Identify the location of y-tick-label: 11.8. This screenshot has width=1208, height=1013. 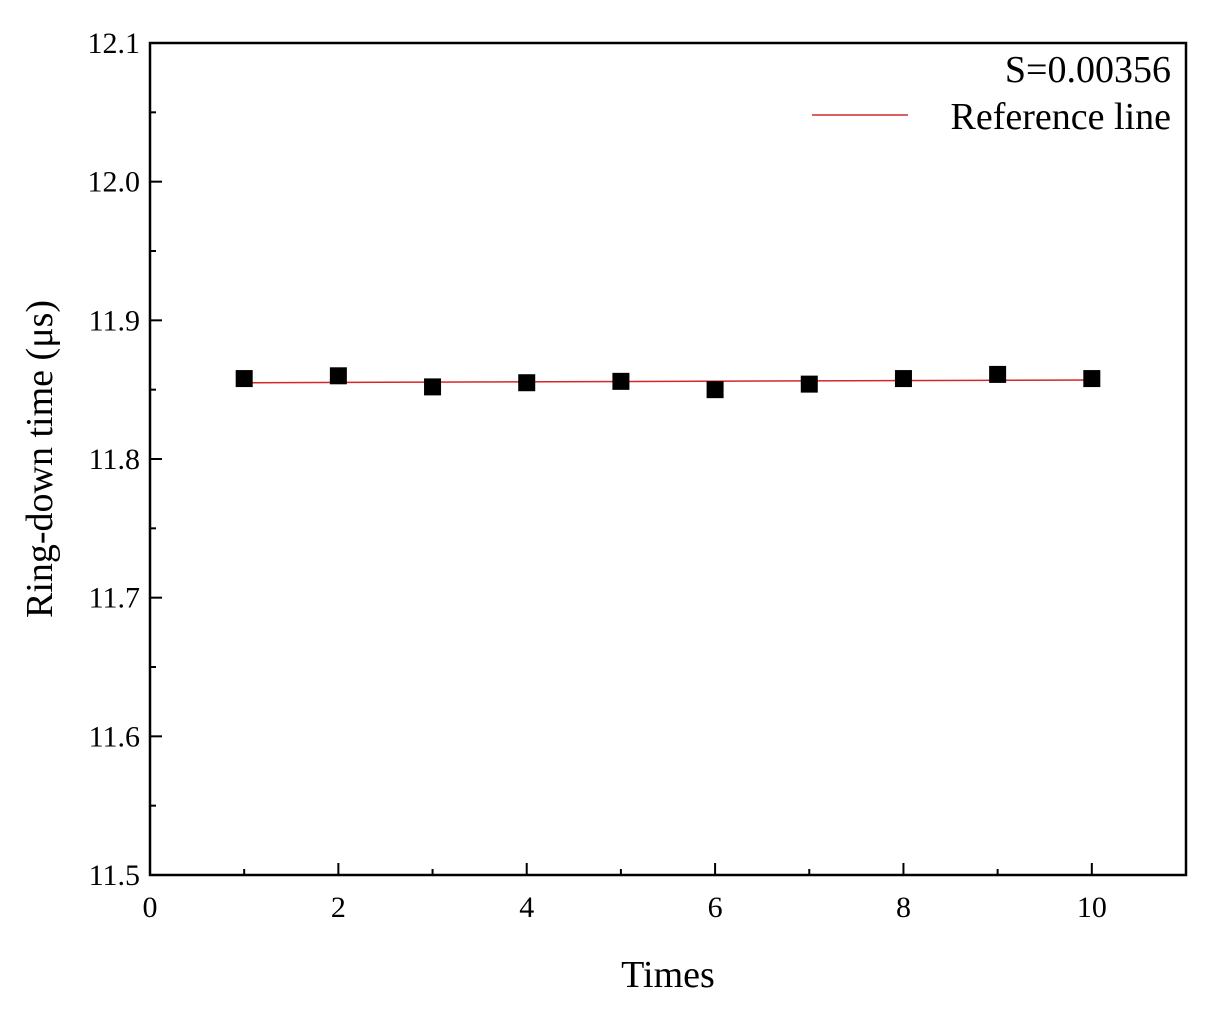
(114, 459).